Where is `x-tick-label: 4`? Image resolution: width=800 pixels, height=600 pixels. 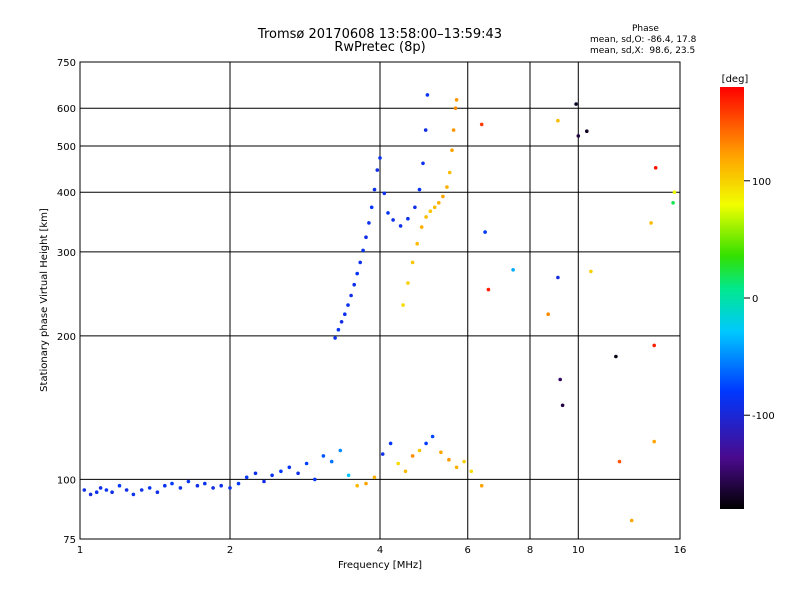 x-tick-label: 4 is located at coordinates (380, 550).